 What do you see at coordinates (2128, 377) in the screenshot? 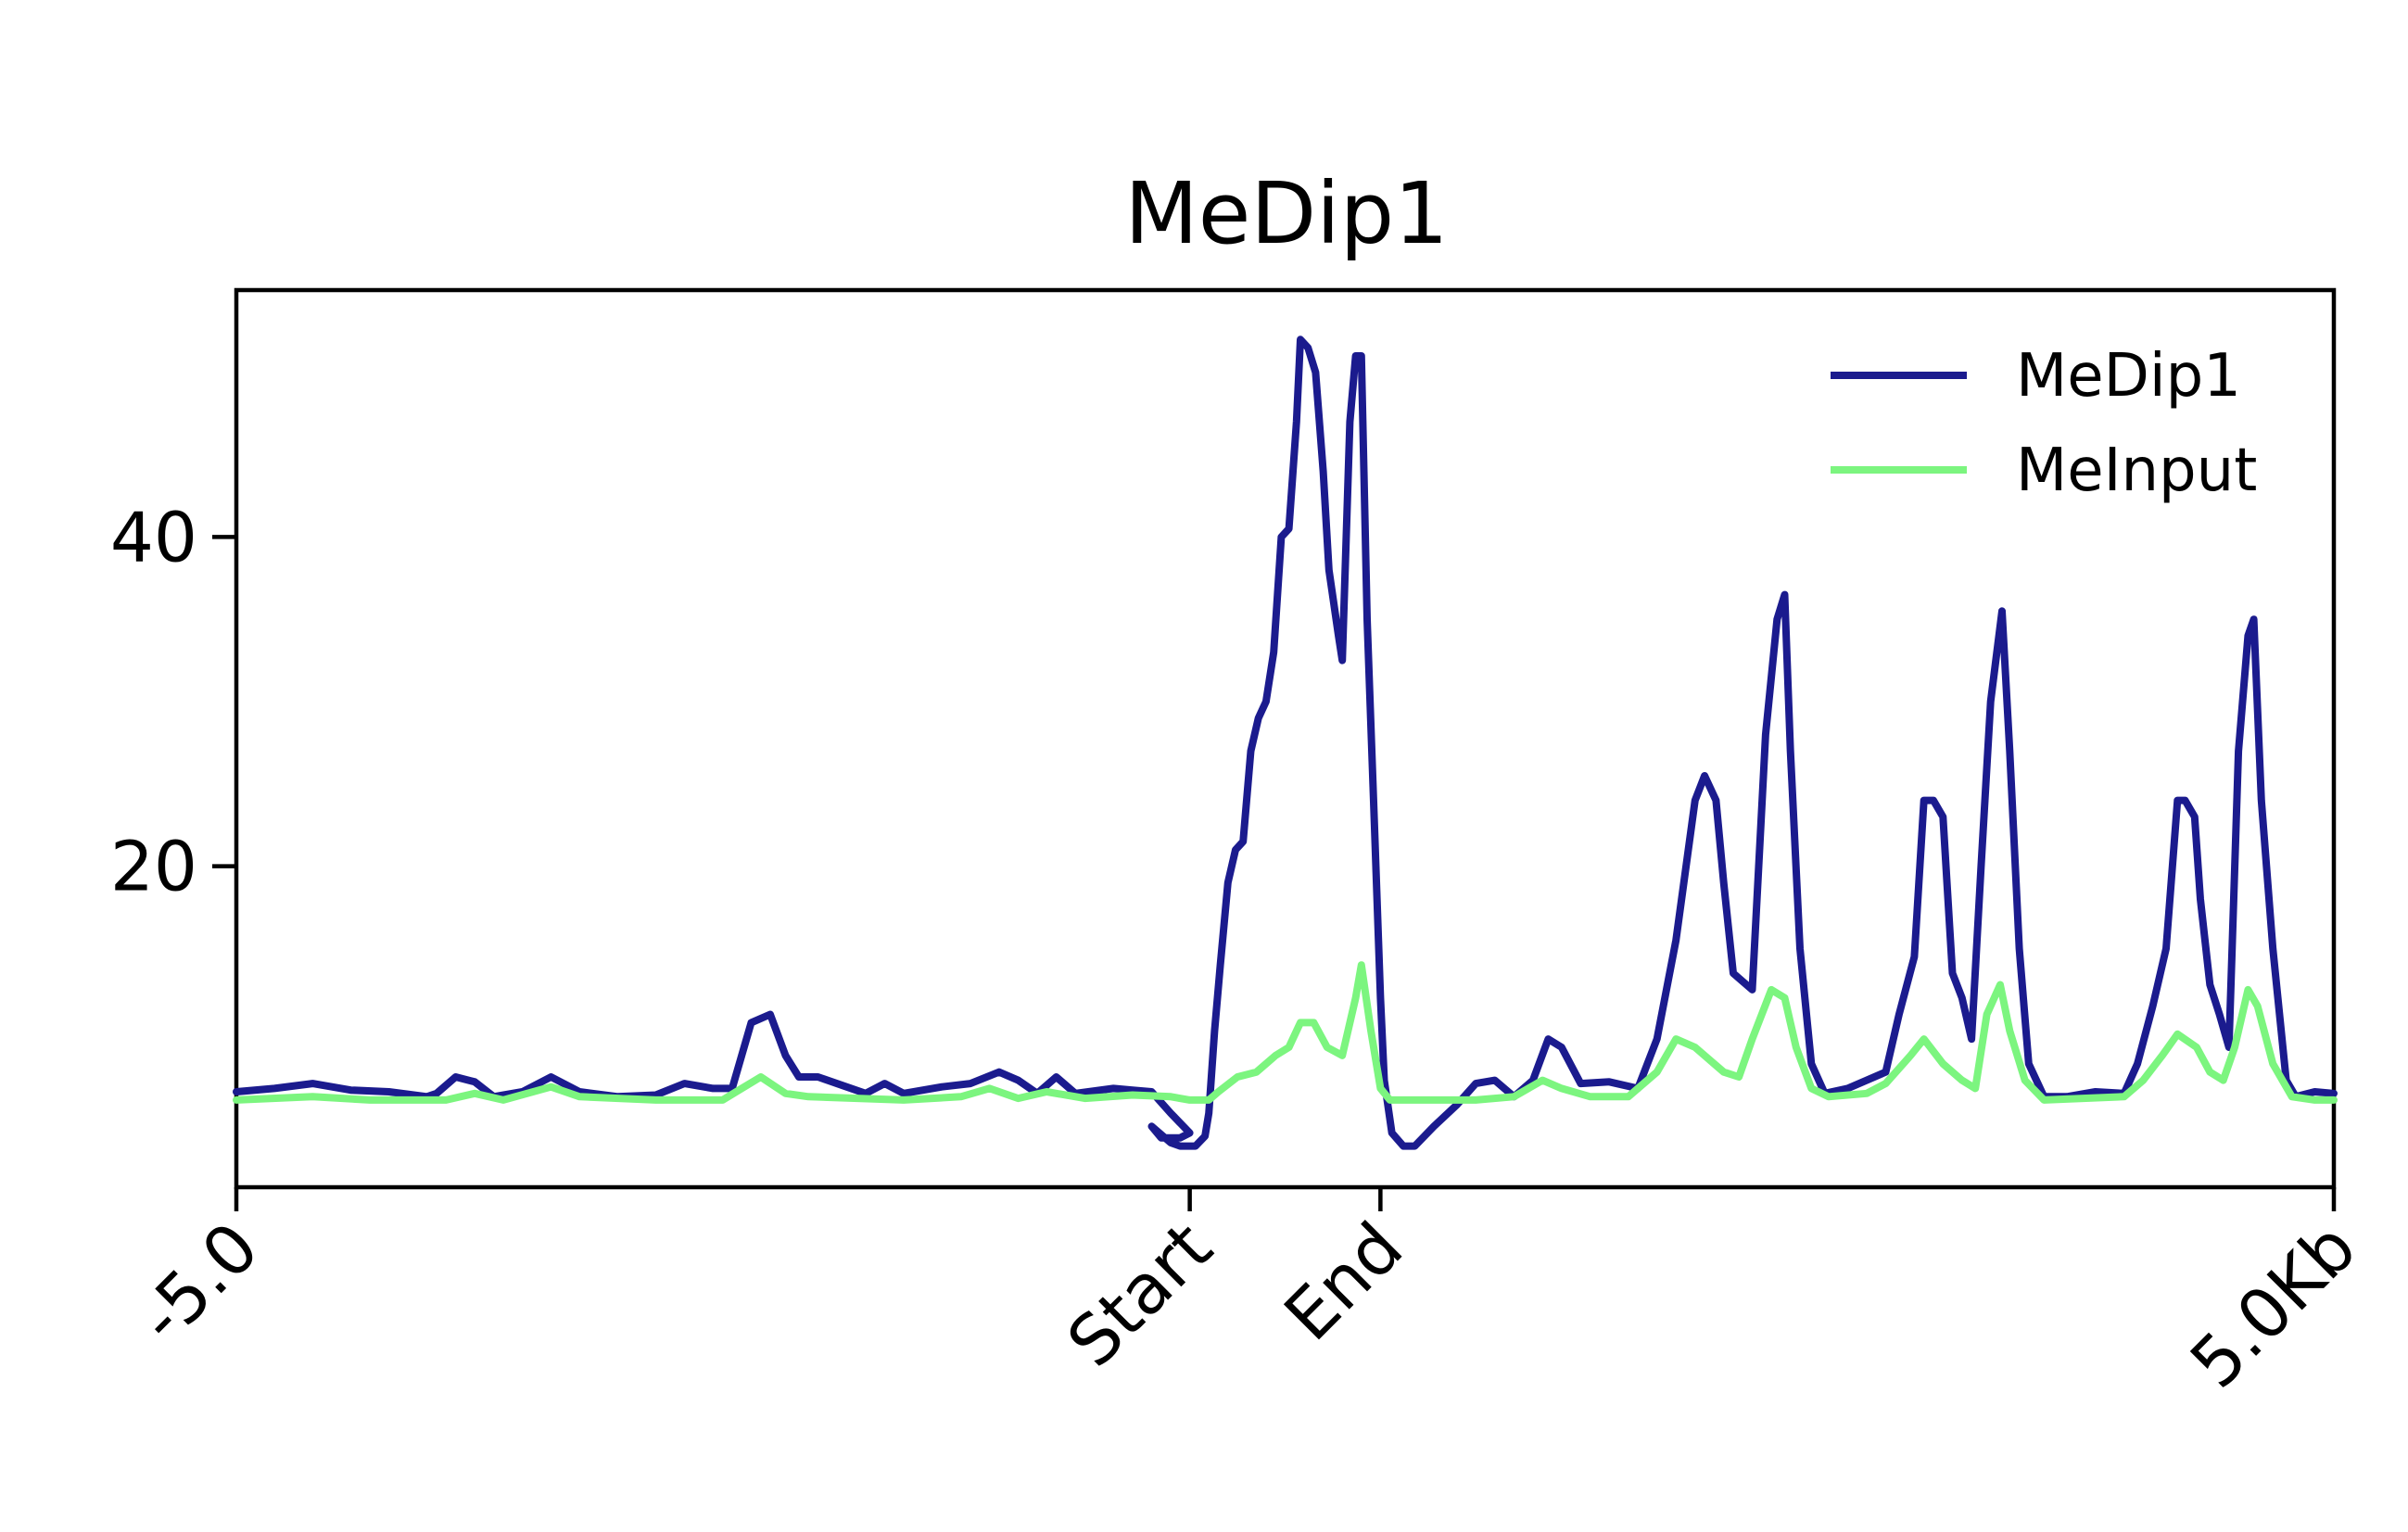
I see `legend-label-medip1: MeDip1` at bounding box center [2128, 377].